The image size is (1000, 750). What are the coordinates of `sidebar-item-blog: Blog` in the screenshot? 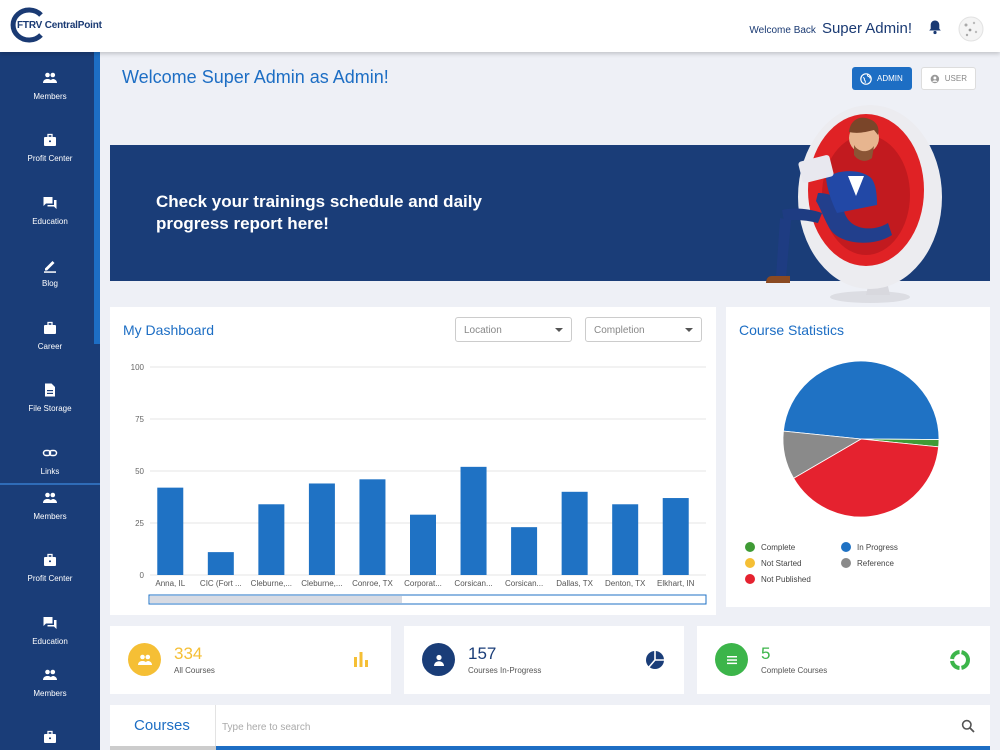 It's located at (50, 272).